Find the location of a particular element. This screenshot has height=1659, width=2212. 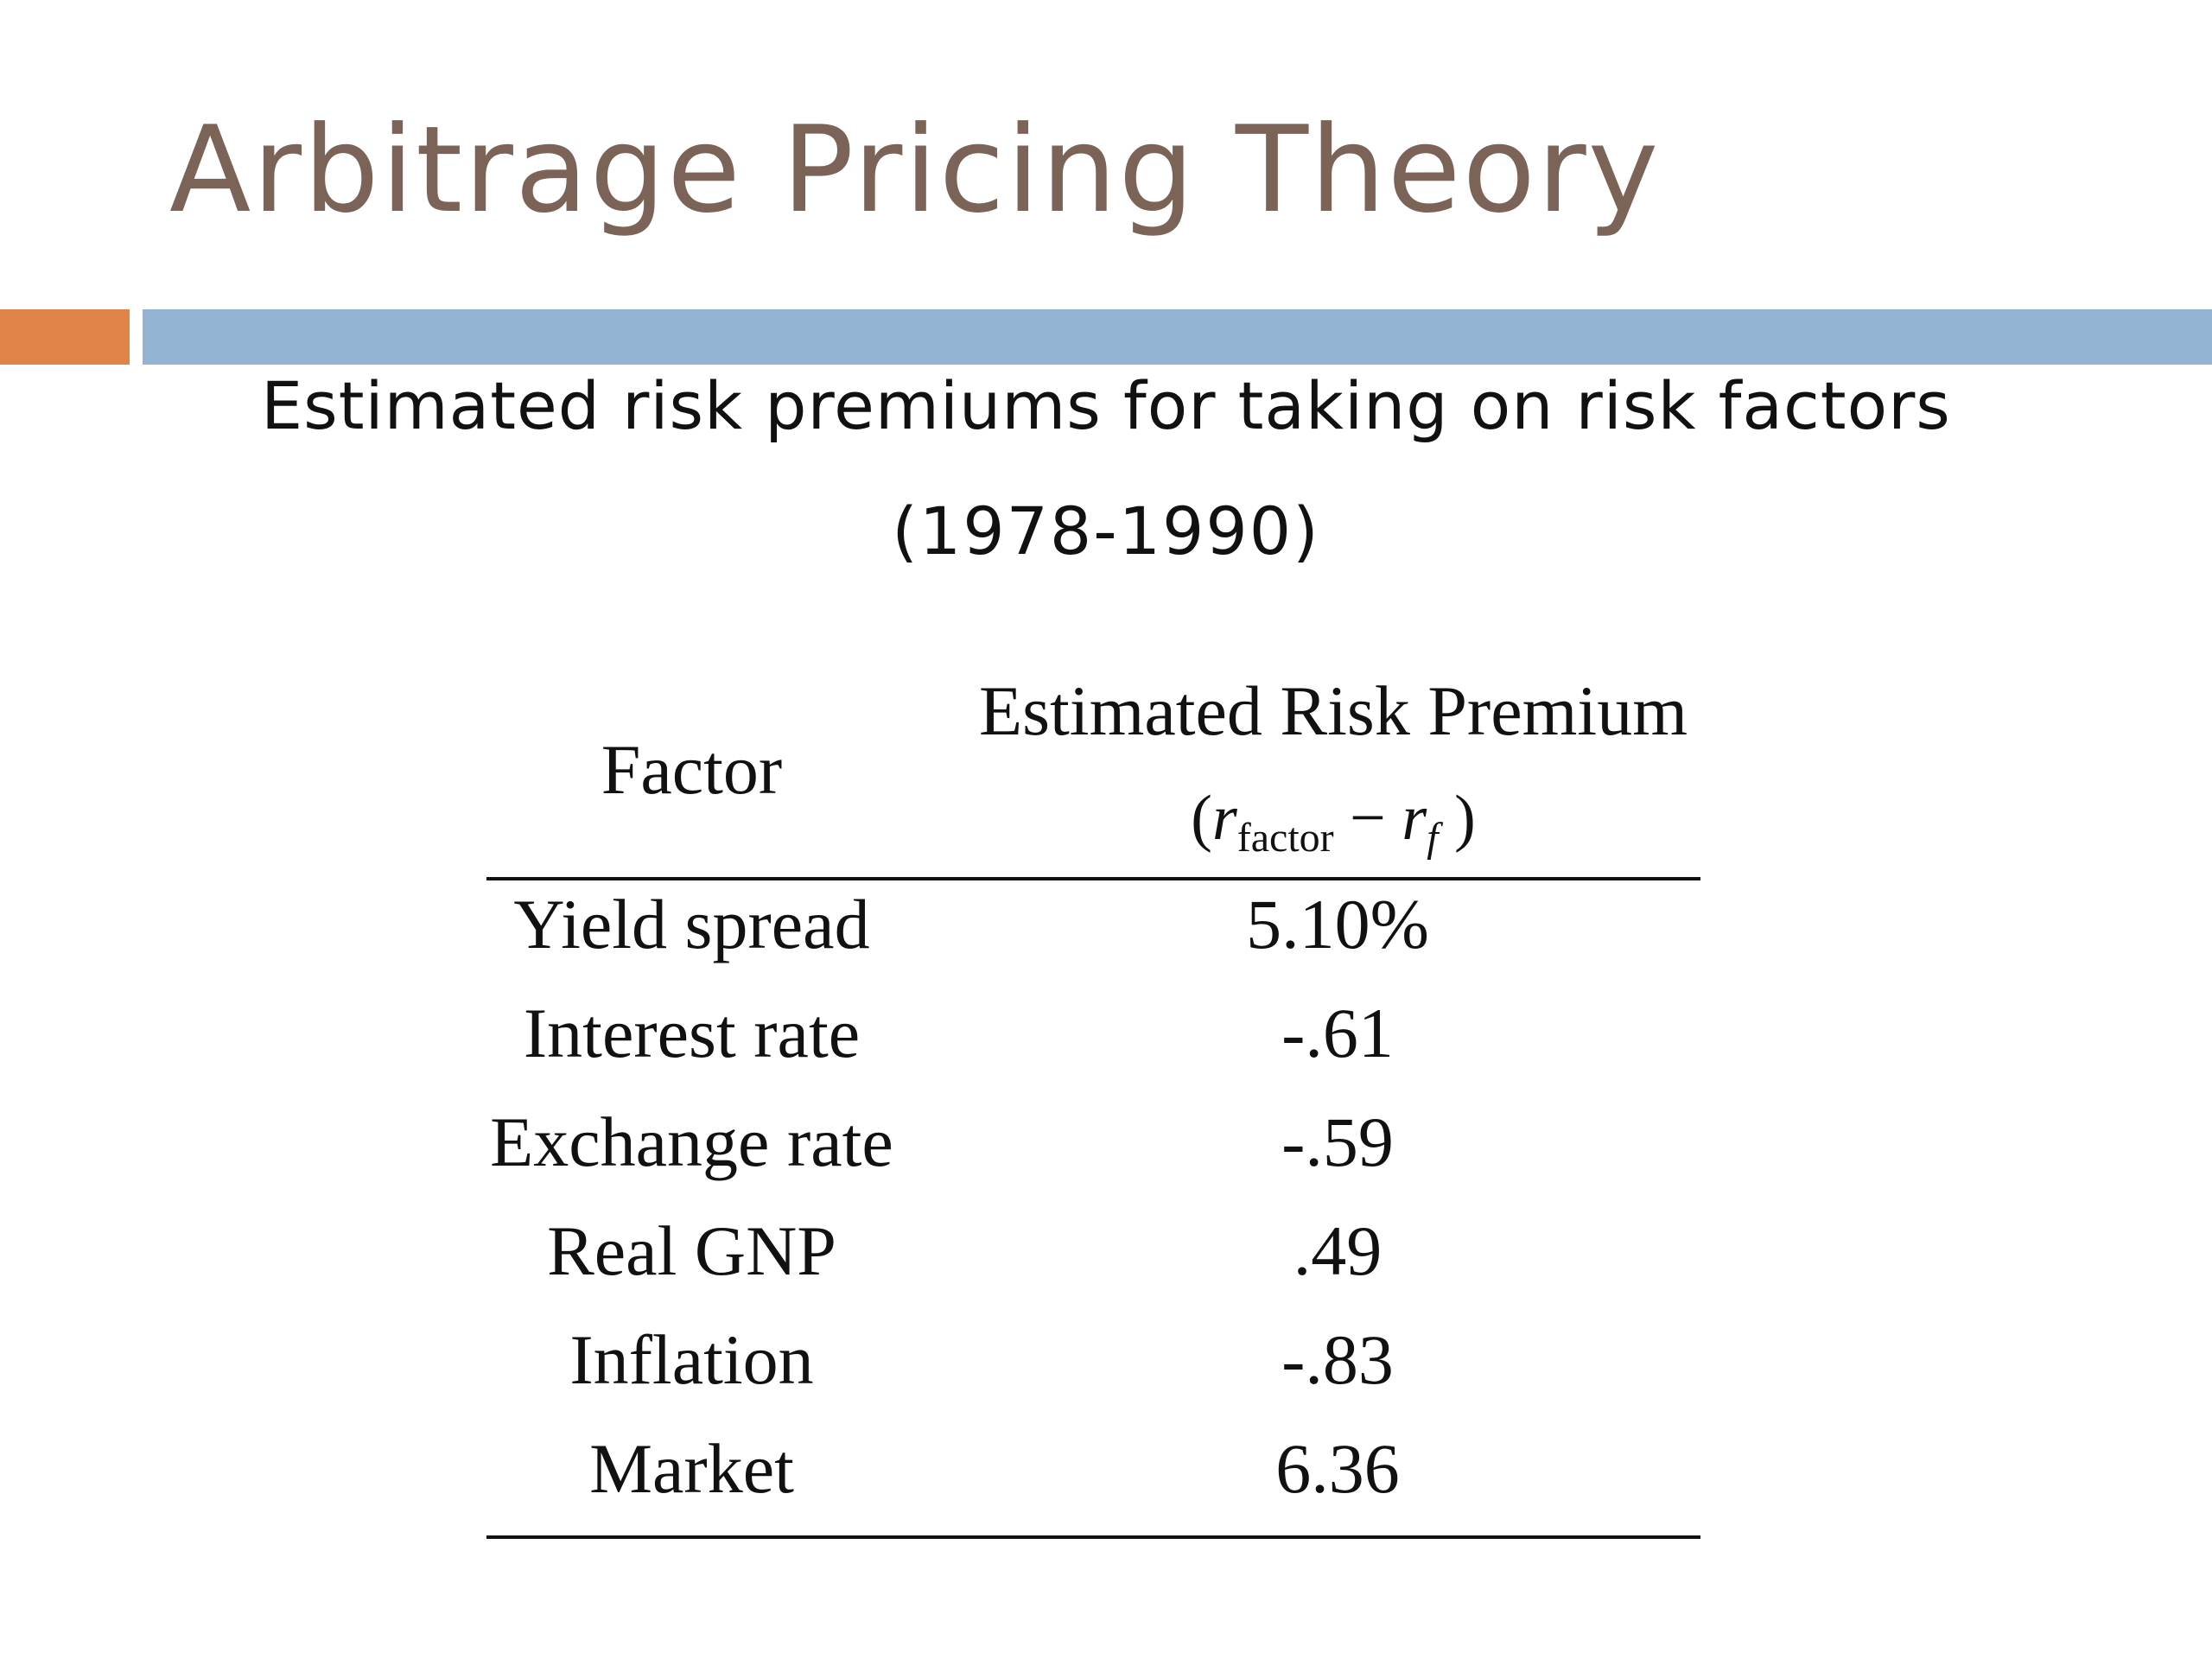

accent-bar-orange is located at coordinates (65, 337).